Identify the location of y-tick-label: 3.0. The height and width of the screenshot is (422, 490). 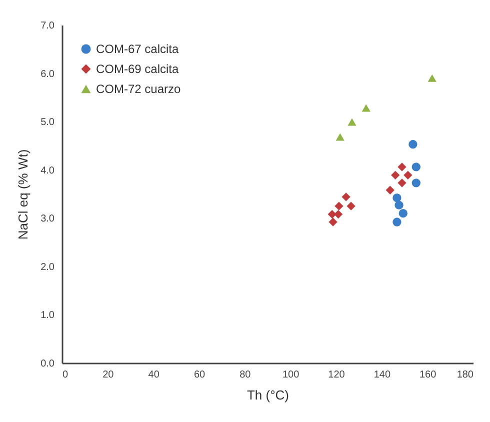
(47, 219).